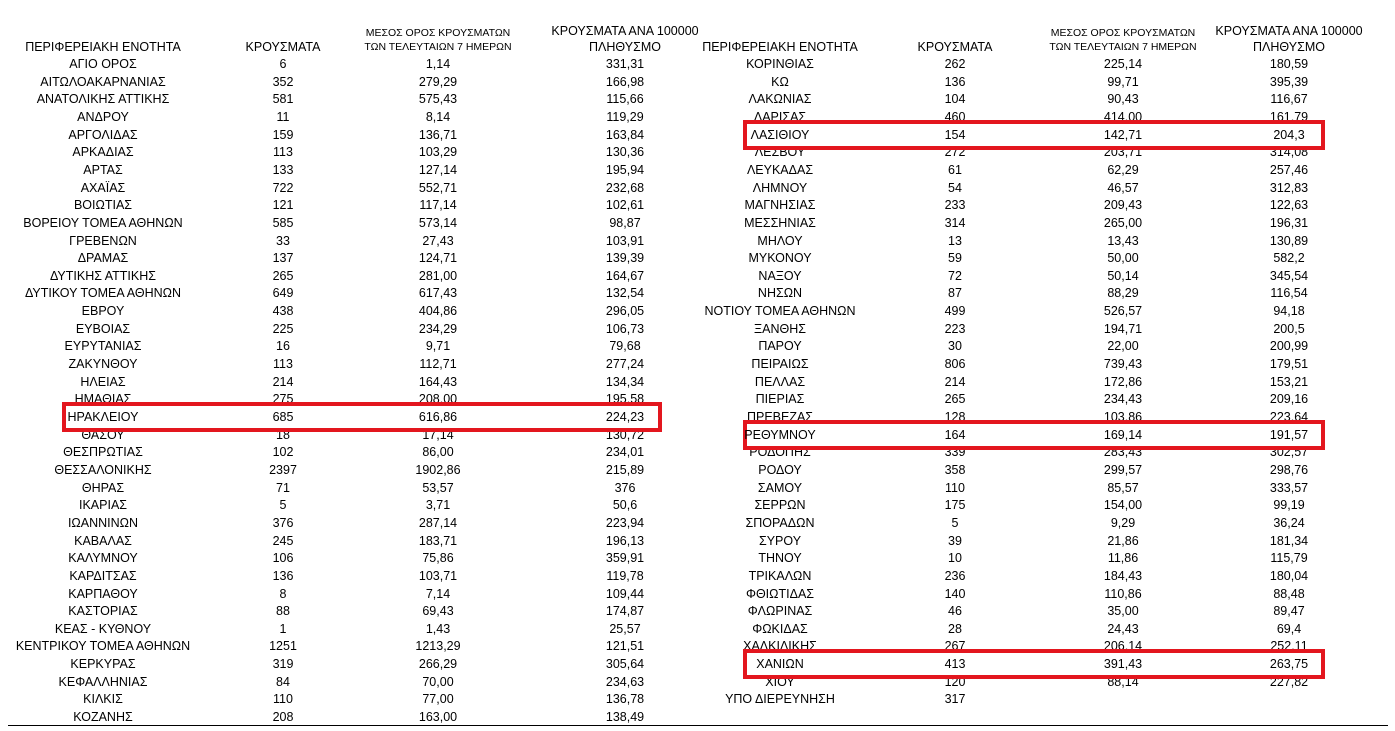 The height and width of the screenshot is (731, 1395). What do you see at coordinates (1123, 628) in the screenshot?
I see `cell-value: 24,43` at bounding box center [1123, 628].